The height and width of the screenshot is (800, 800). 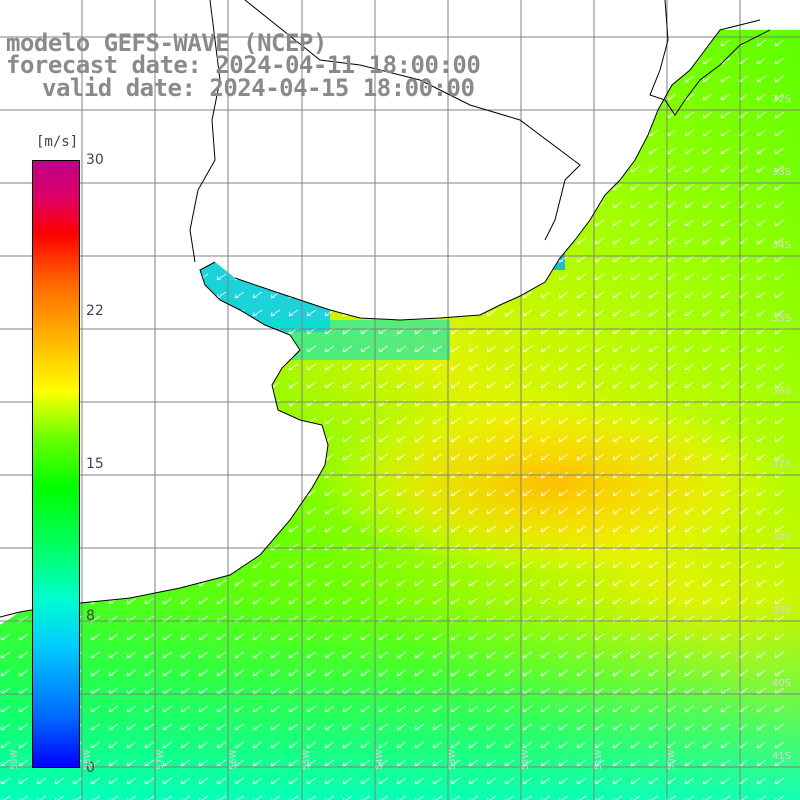 I want to click on border-line, so click(x=412, y=120).